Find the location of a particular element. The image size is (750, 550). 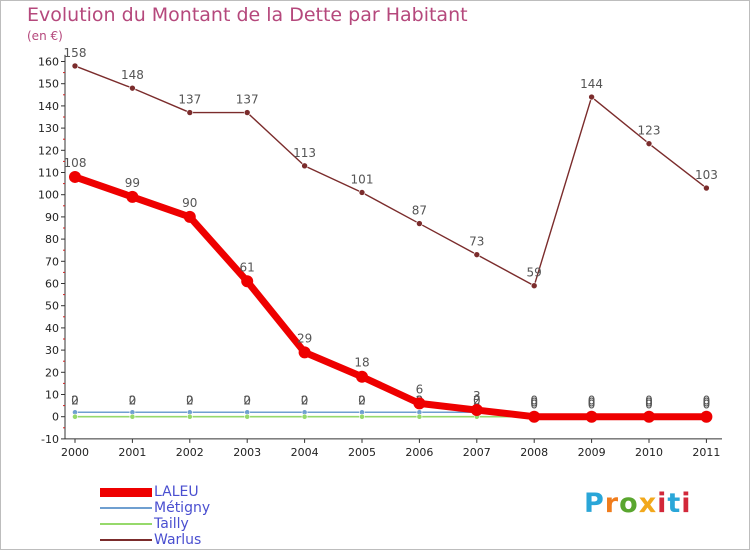

y-tick-label: -10 is located at coordinates (50, 439).